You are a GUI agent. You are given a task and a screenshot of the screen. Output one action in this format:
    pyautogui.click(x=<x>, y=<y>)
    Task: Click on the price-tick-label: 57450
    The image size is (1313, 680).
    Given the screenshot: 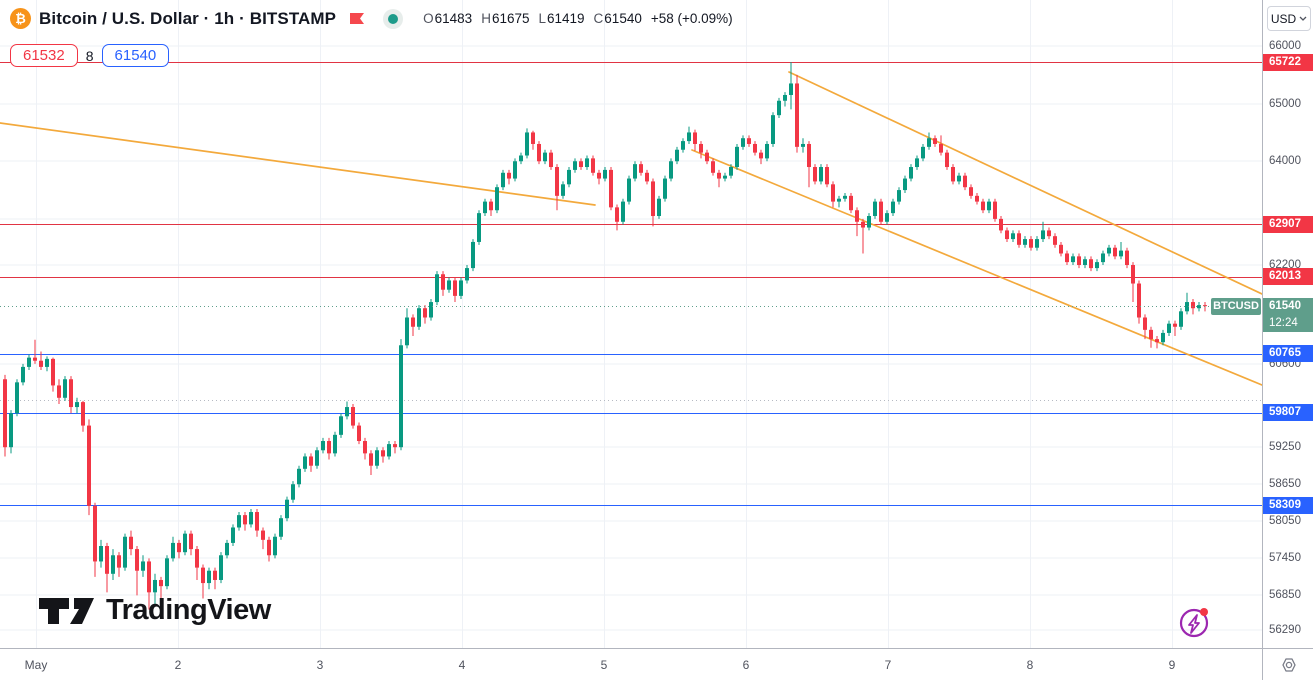 What is the action you would take?
    pyautogui.click(x=1285, y=558)
    